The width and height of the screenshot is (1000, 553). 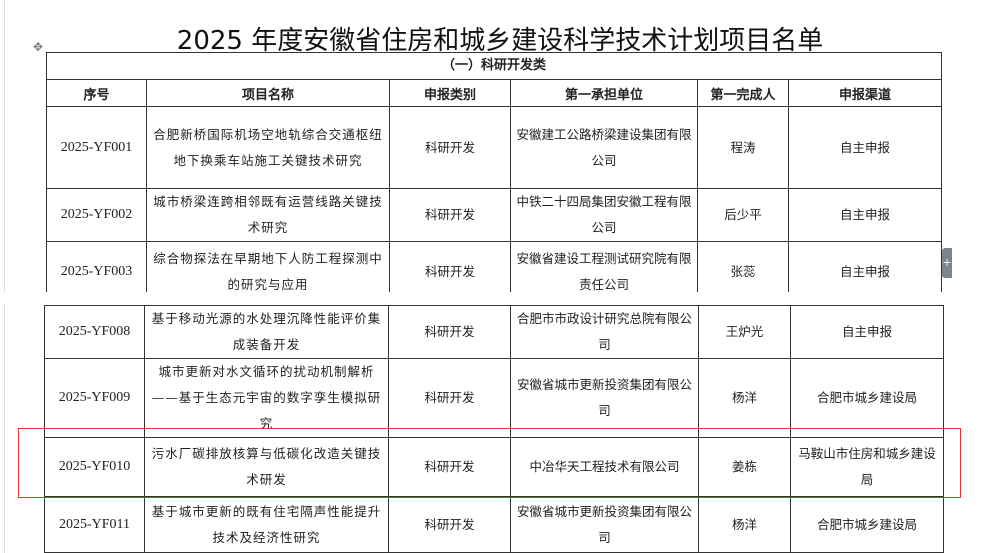 I want to click on lead-person-cell: 后少平, so click(x=743, y=215).